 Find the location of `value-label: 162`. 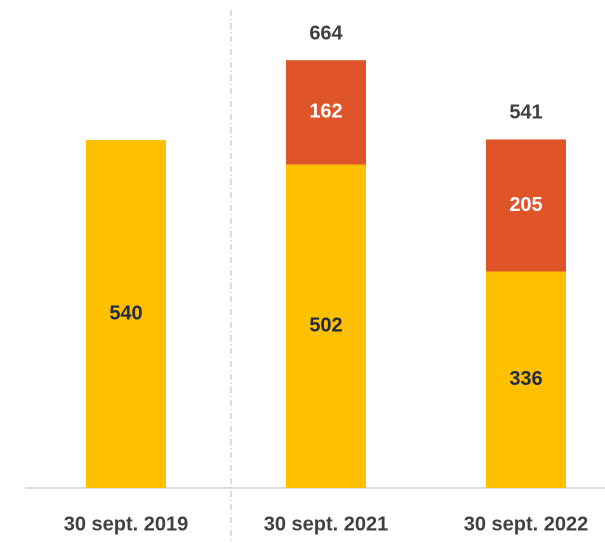

value-label: 162 is located at coordinates (325, 112).